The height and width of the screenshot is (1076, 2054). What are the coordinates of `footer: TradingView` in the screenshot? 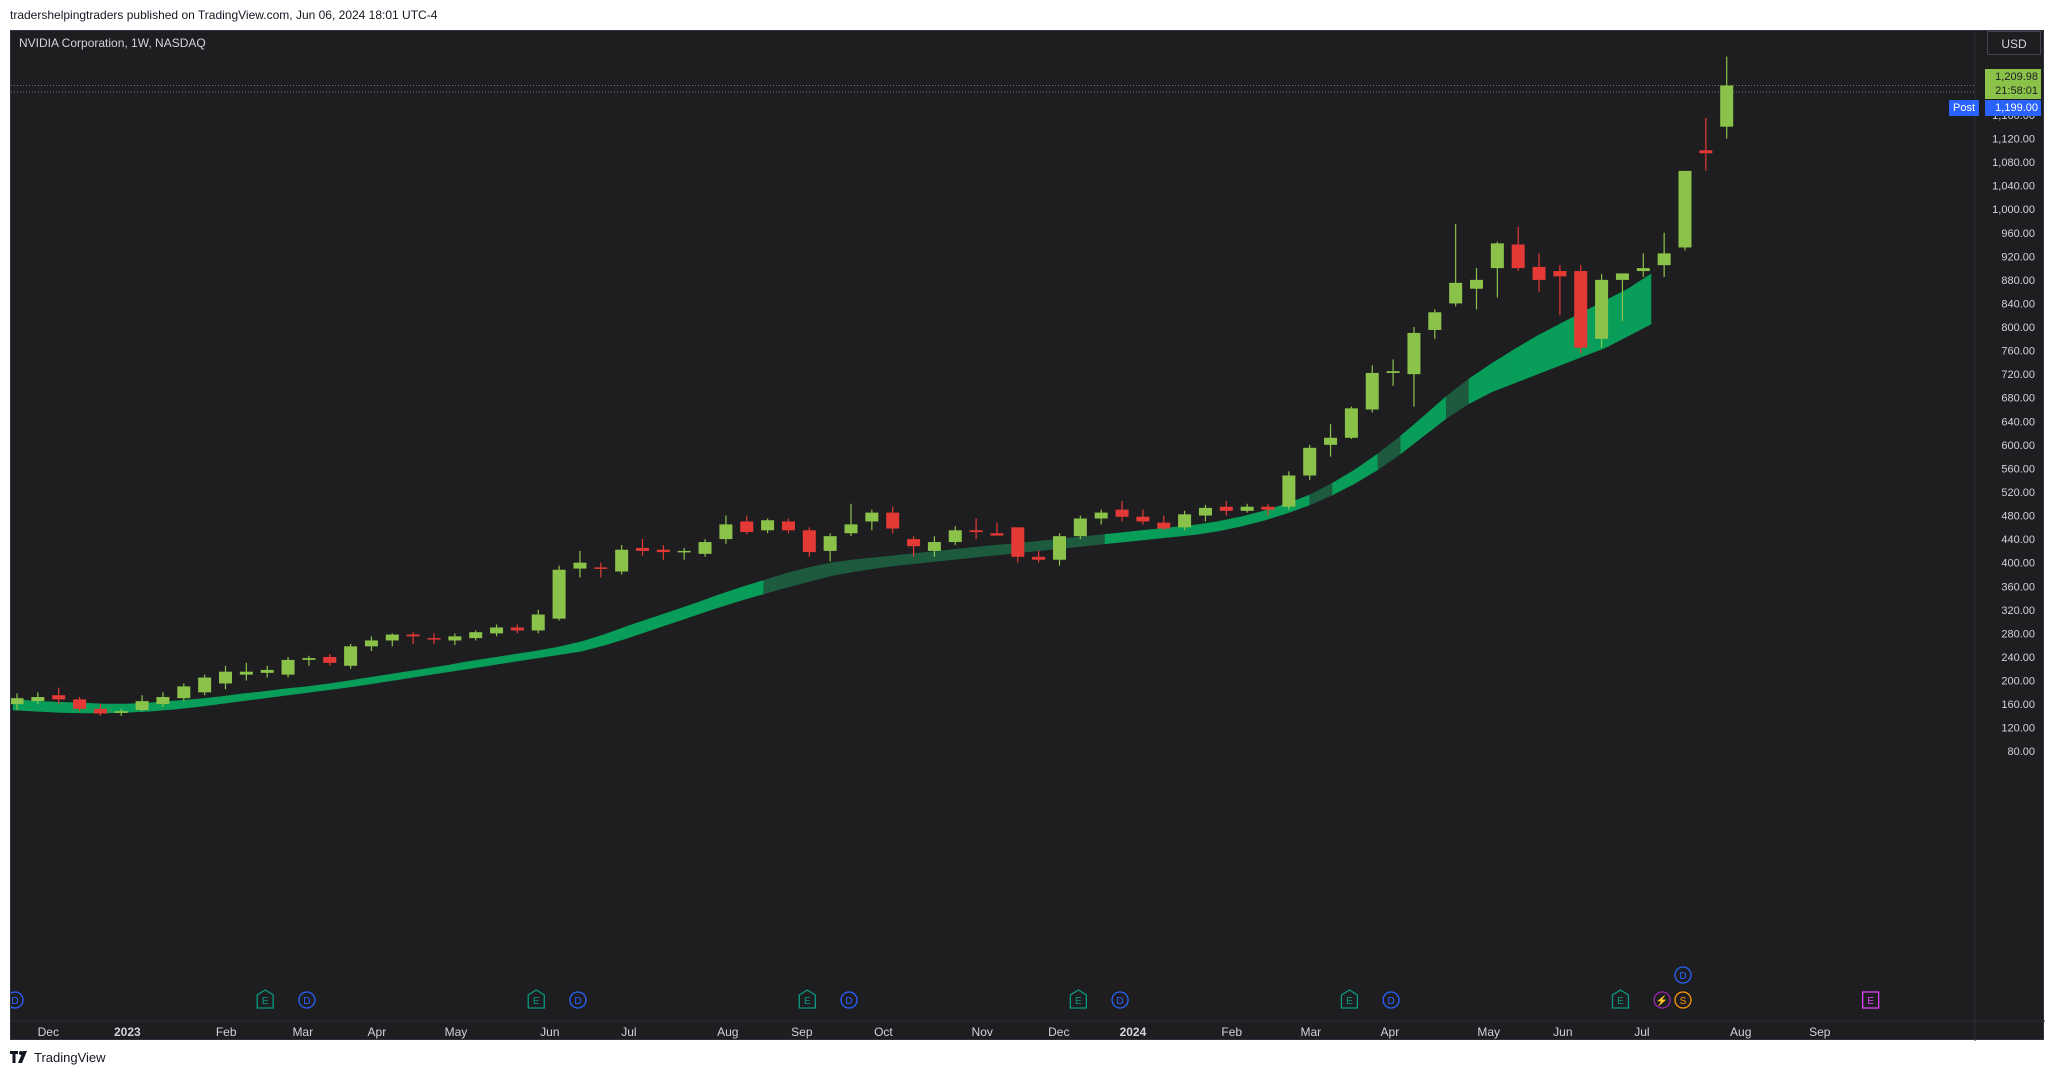 It's located at (58, 1057).